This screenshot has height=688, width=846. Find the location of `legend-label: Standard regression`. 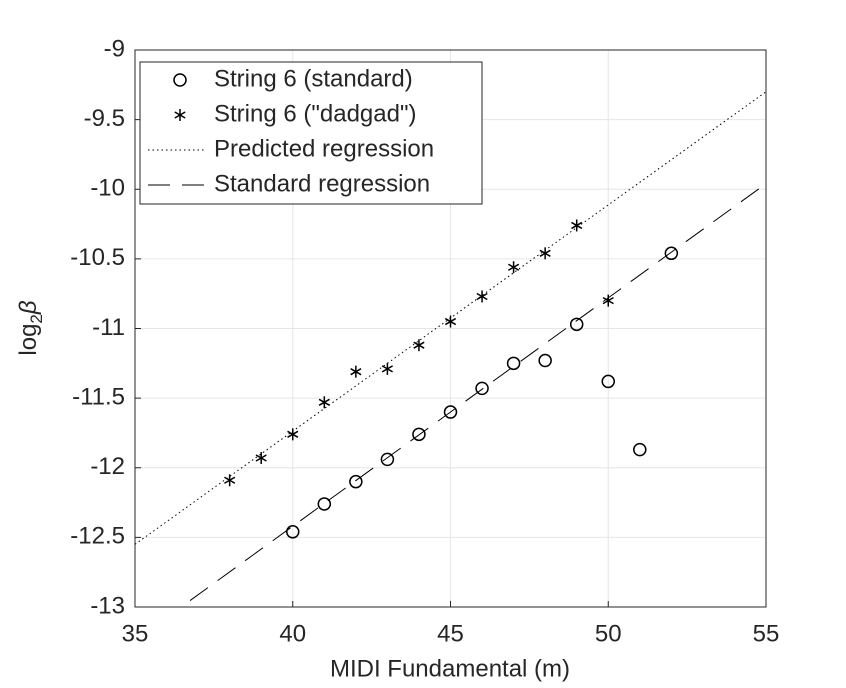

legend-label: Standard regression is located at coordinates (322, 183).